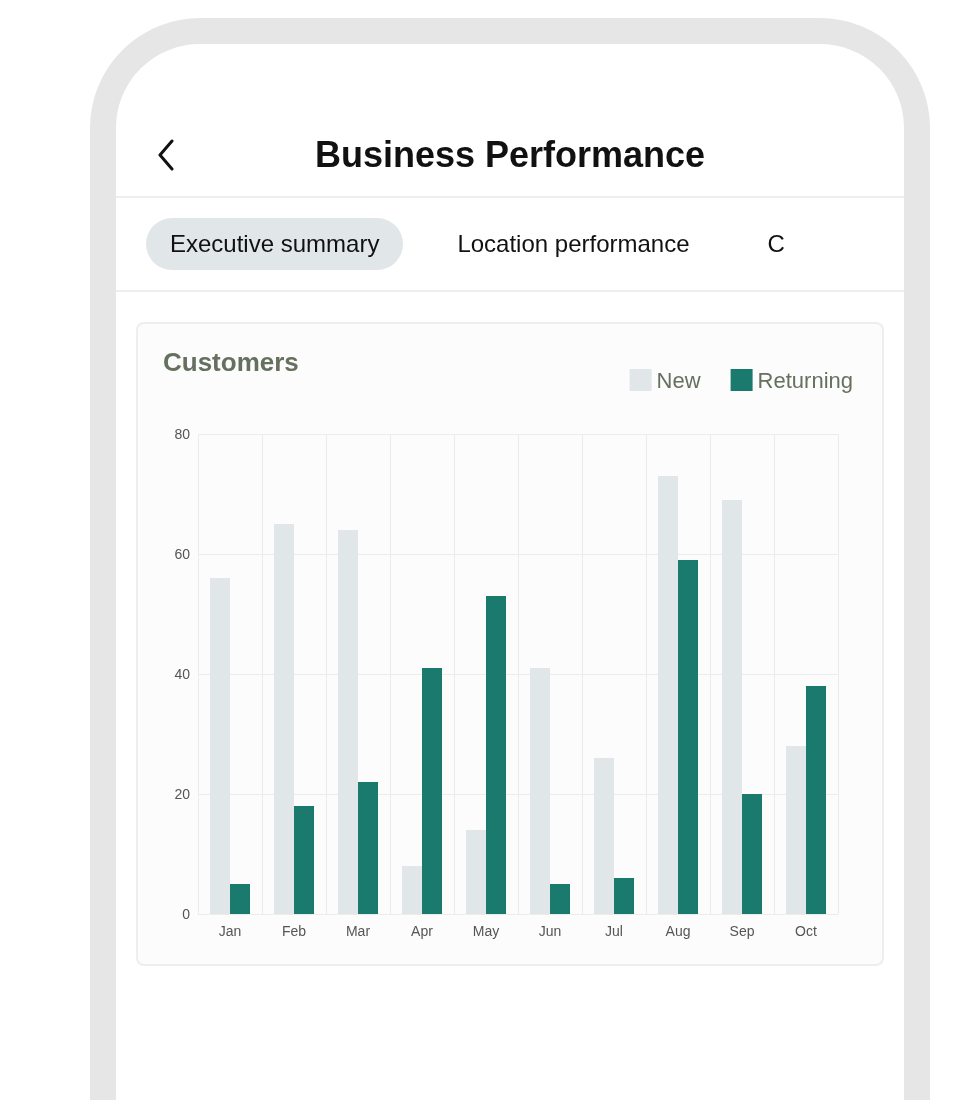 This screenshot has width=960, height=1100. What do you see at coordinates (422, 931) in the screenshot?
I see `x-tick-label: Apr` at bounding box center [422, 931].